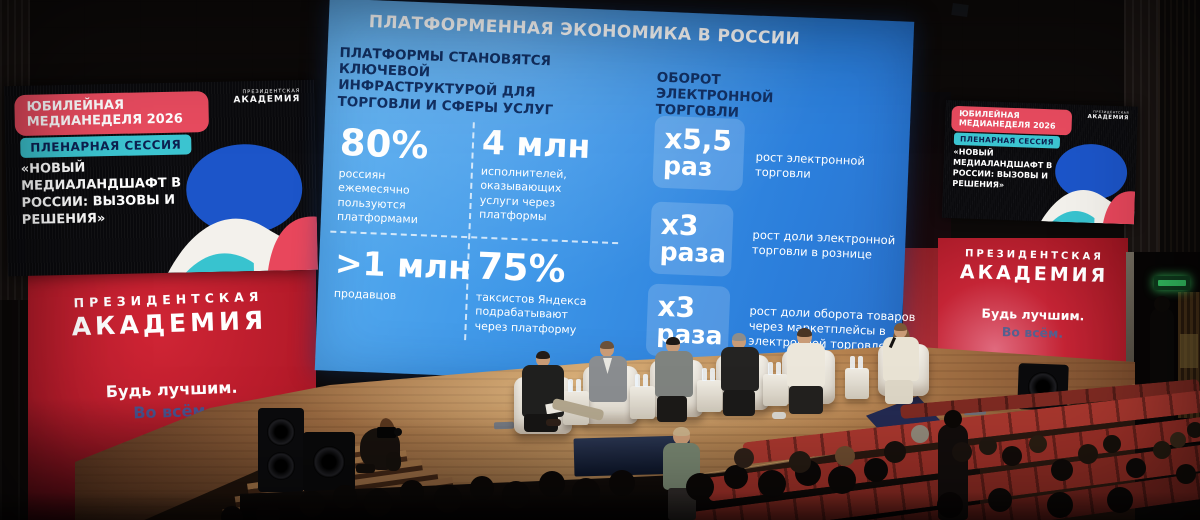 The width and height of the screenshot is (1200, 520). What do you see at coordinates (553, 422) in the screenshot?
I see `panelist-2-shoe` at bounding box center [553, 422].